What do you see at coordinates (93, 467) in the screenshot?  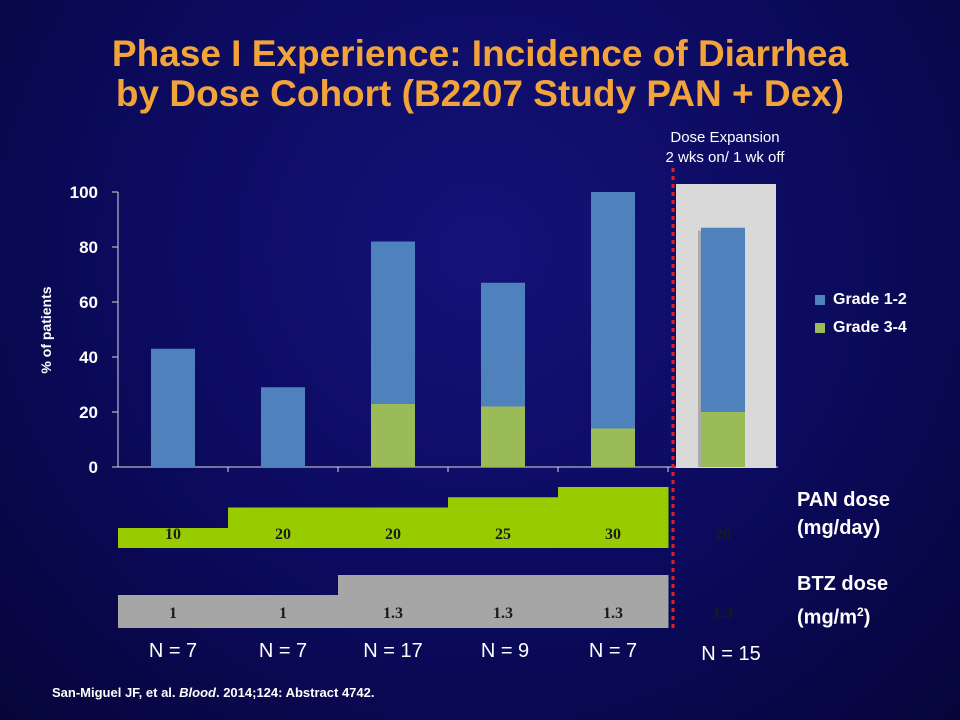 I see `y-tick-label: 0` at bounding box center [93, 467].